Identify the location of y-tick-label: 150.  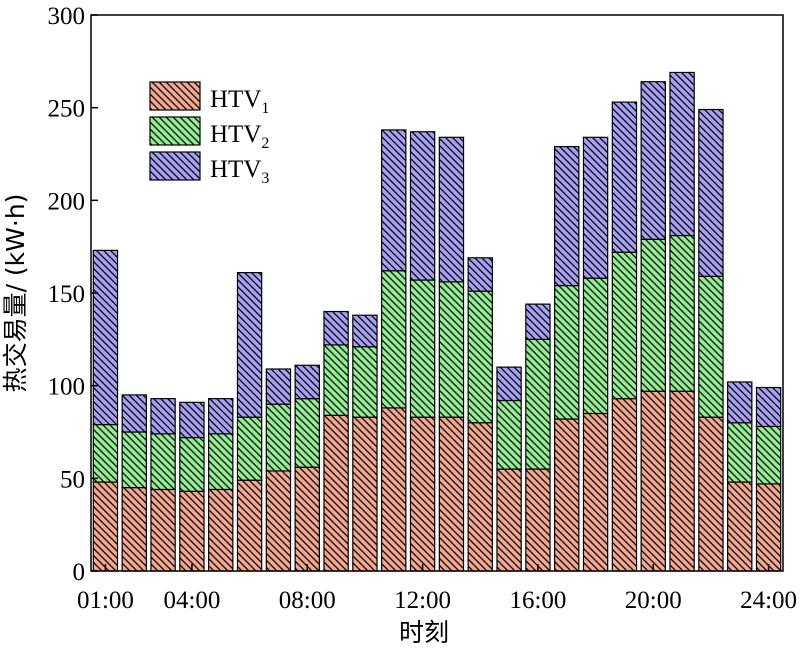
(67, 294).